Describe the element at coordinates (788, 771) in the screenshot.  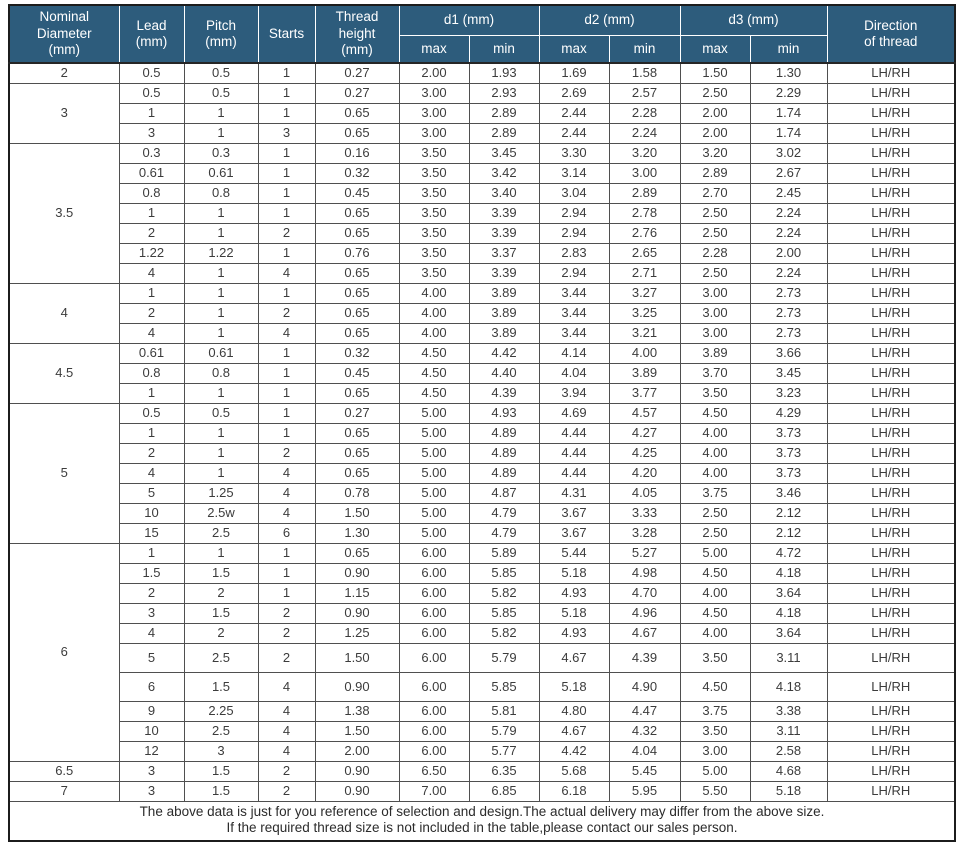
I see `cell-d3_min: 4.68` at that location.